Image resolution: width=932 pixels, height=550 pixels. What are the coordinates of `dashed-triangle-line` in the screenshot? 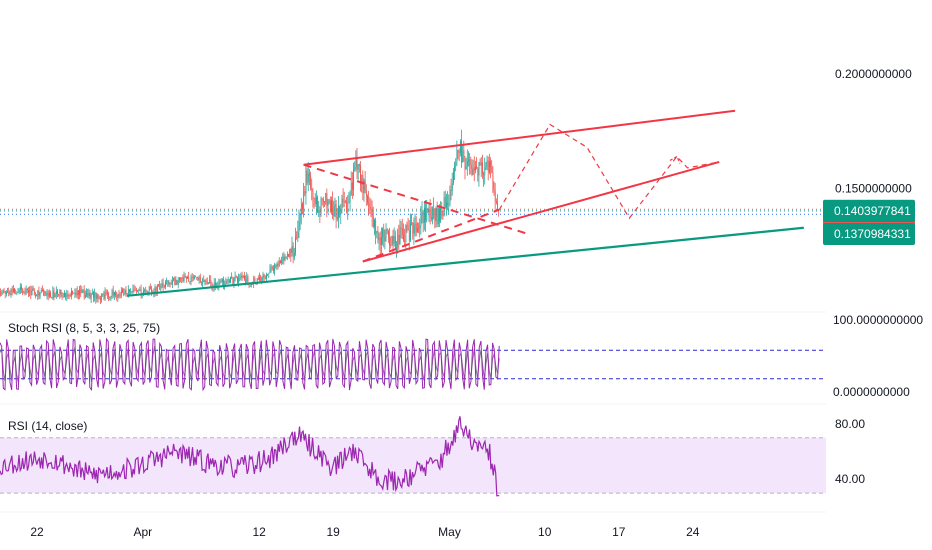 It's located at (431, 235).